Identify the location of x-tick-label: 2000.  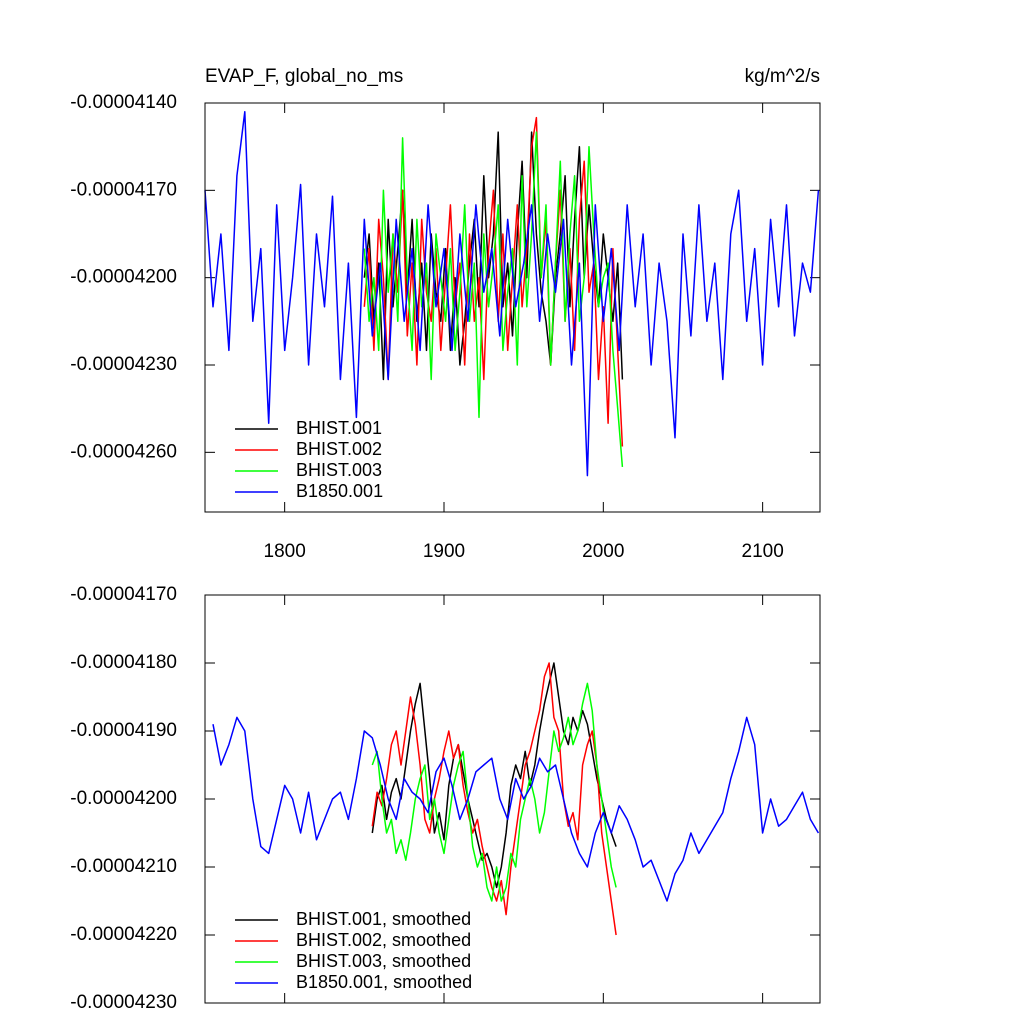
(603, 551).